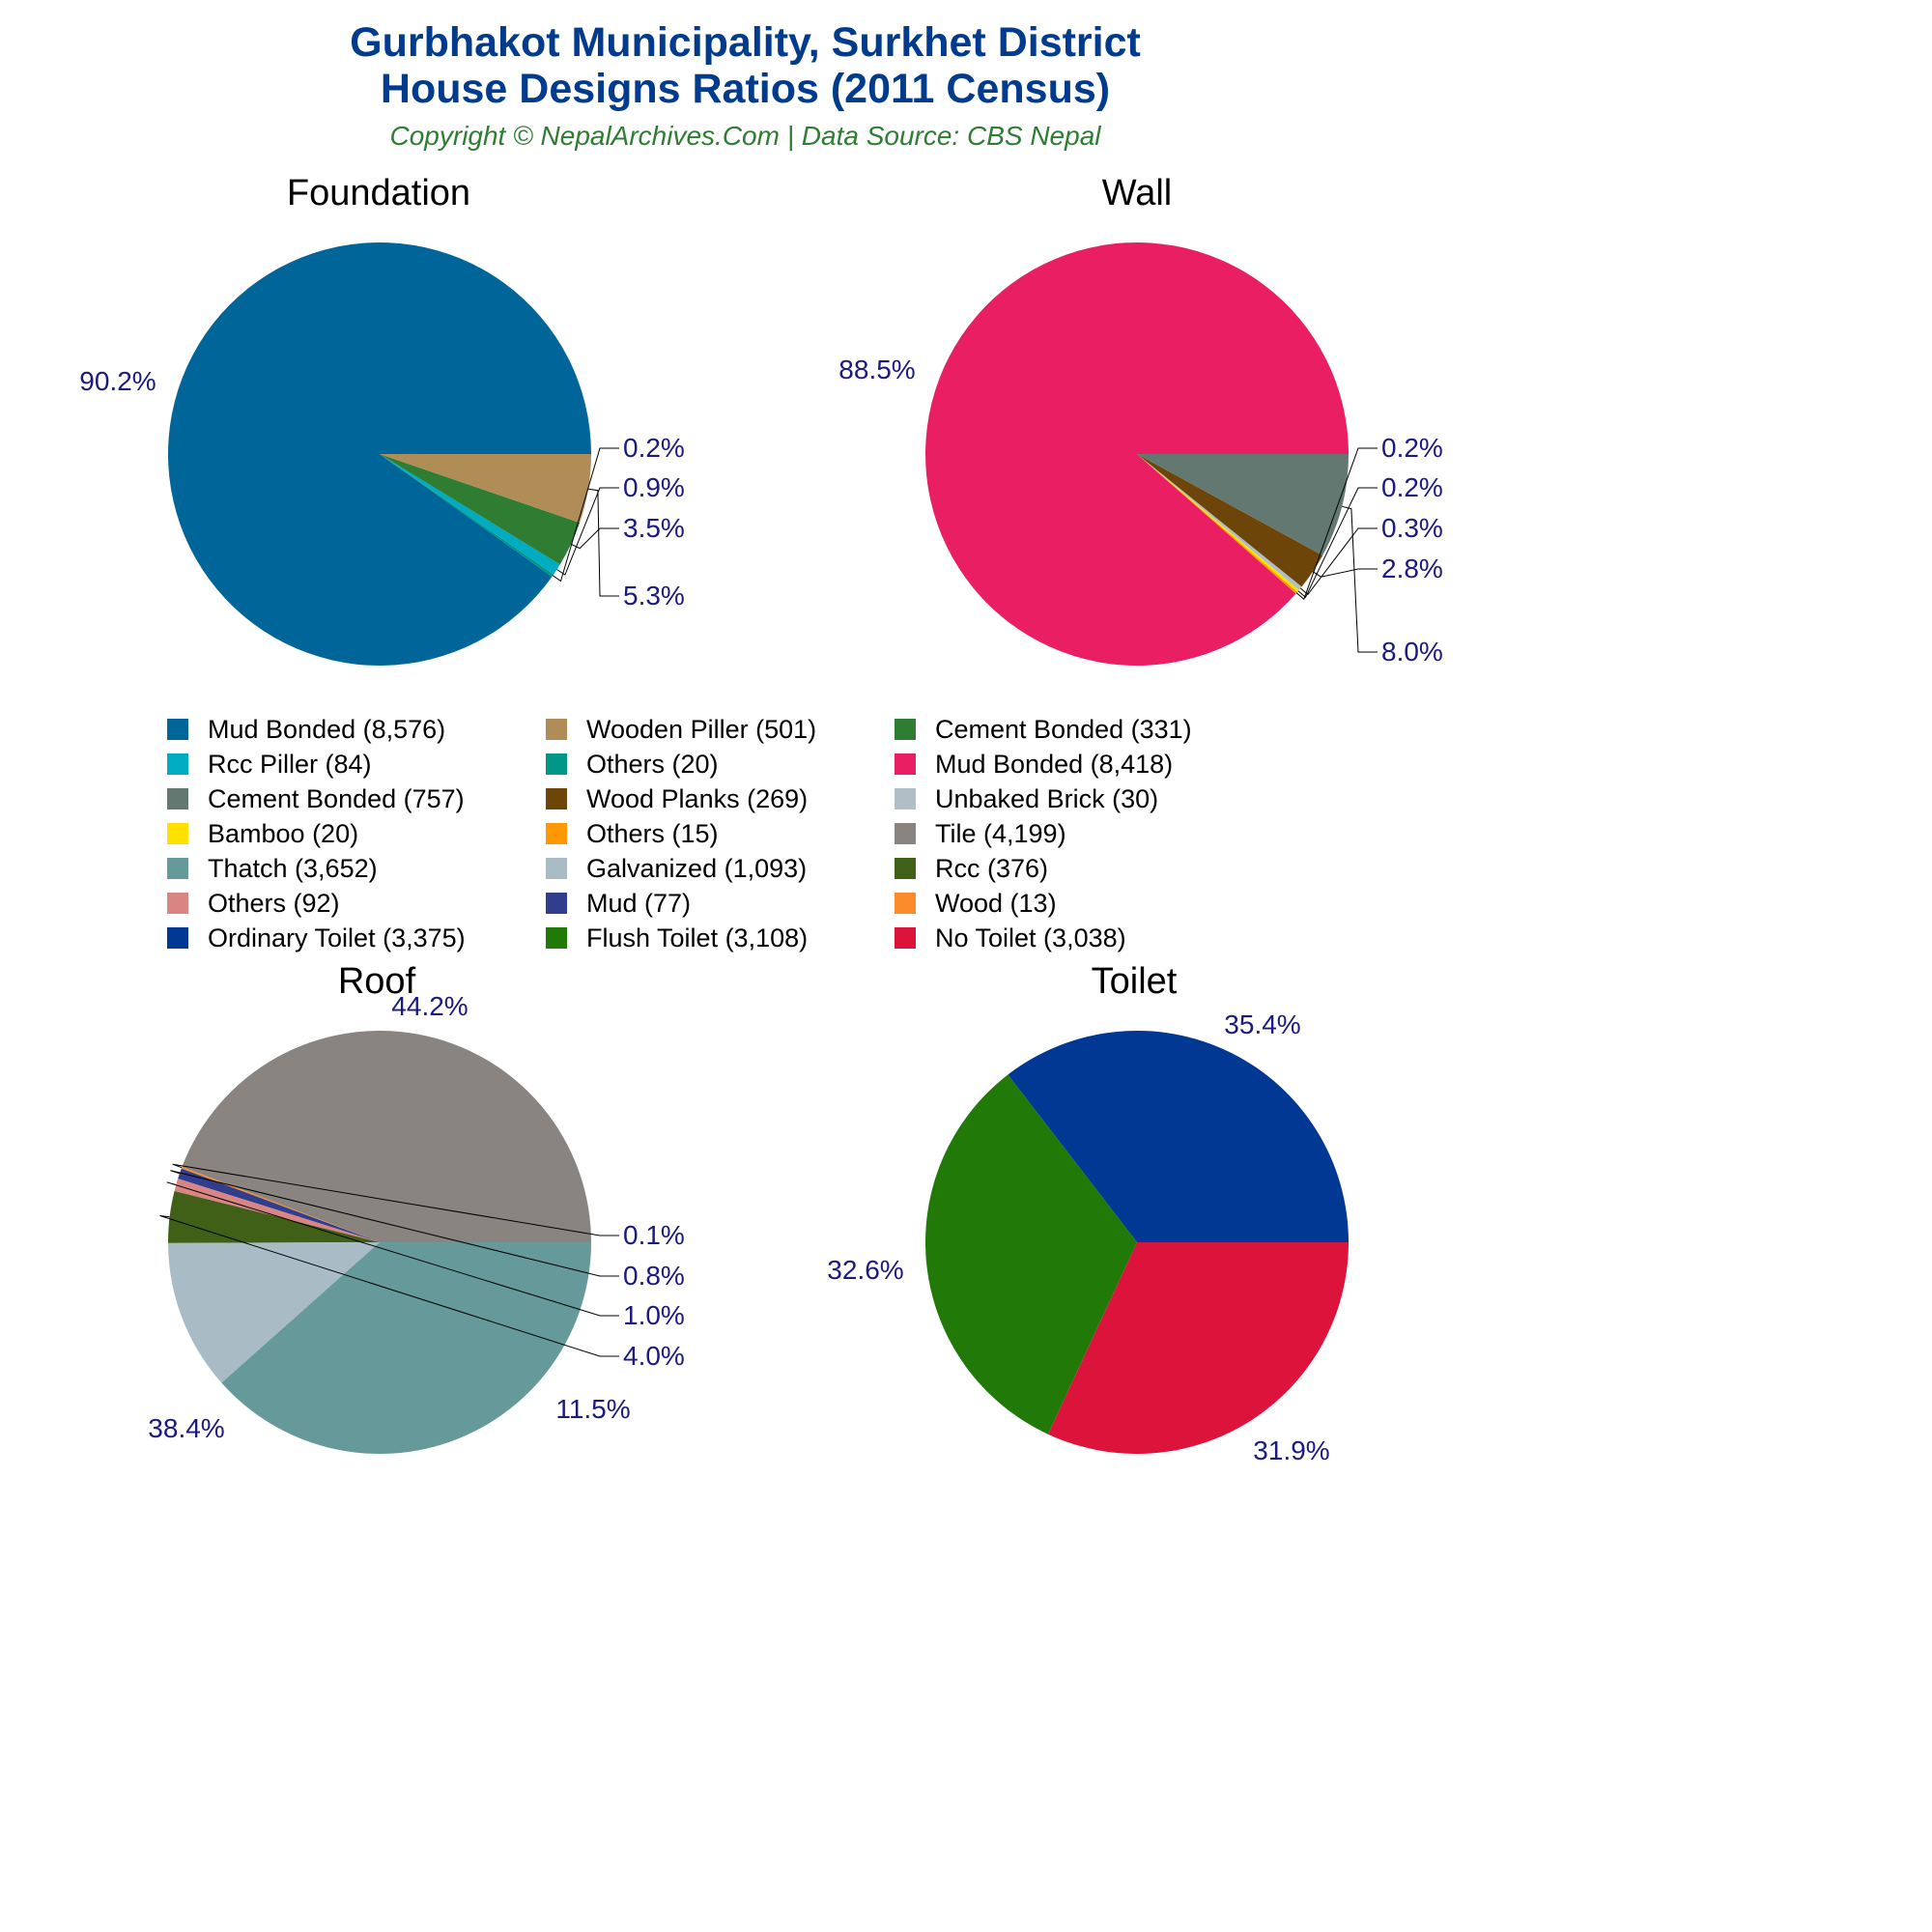 This screenshot has width=1932, height=1932. Describe the element at coordinates (1337, 543) in the screenshot. I see `leader-line-wall-bamboo` at that location.